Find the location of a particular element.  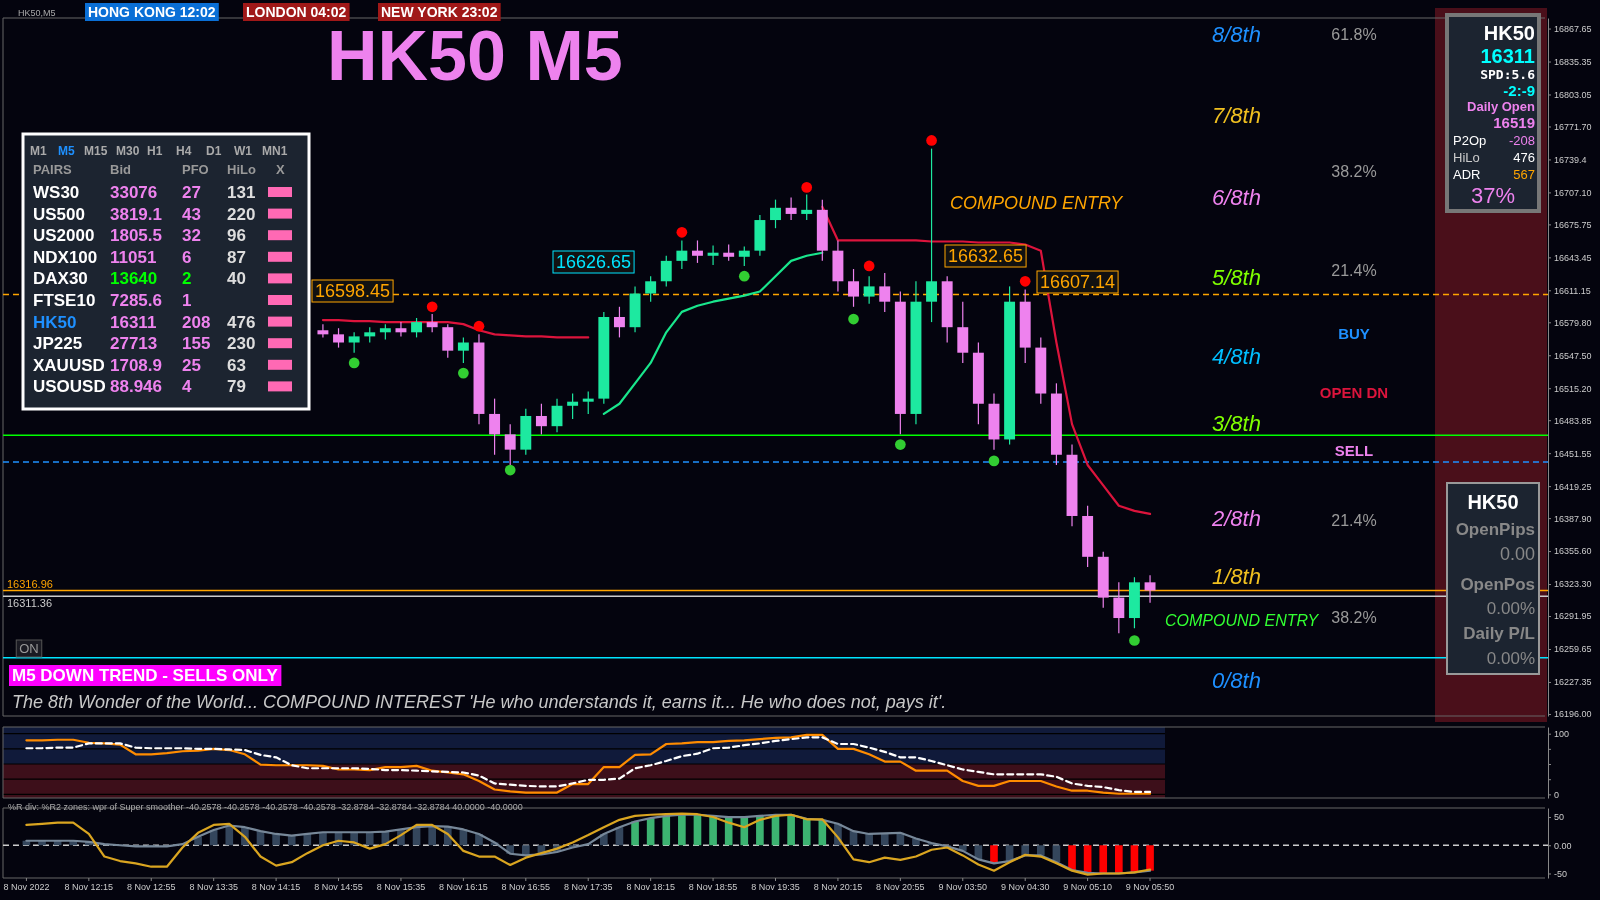

x-tick-label: 8 Nov 15:35 is located at coordinates (401, 887).